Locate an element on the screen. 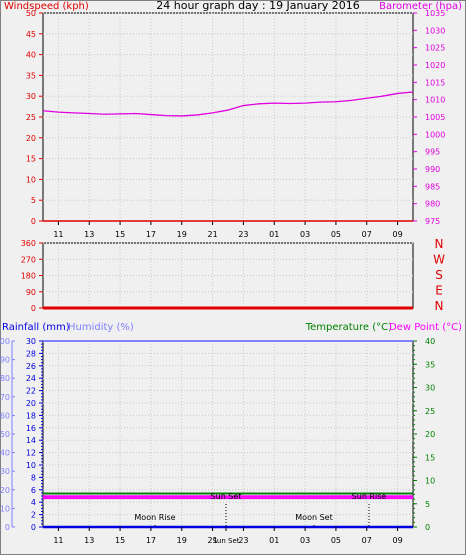 The image size is (466, 555). tick-label-windspeed: 15 is located at coordinates (31, 159).